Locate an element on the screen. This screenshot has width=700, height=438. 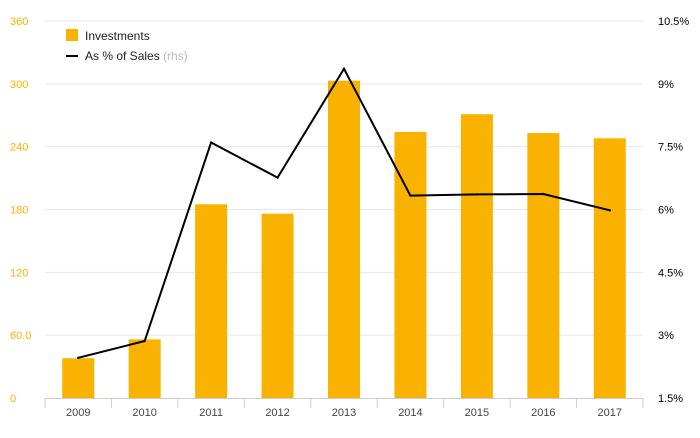
left-tick-label: 0 is located at coordinates (13, 399).